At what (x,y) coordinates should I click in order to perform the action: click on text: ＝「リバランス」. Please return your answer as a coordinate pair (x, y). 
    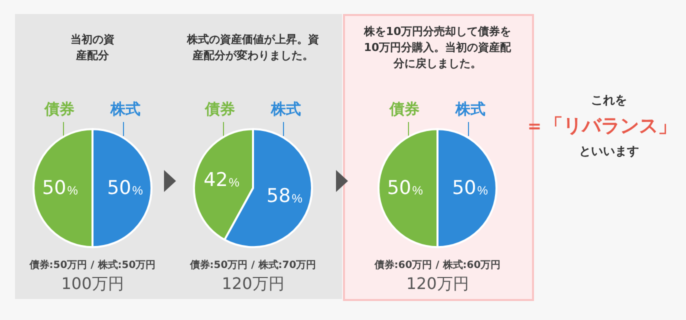
    Looking at the image, I should click on (601, 126).